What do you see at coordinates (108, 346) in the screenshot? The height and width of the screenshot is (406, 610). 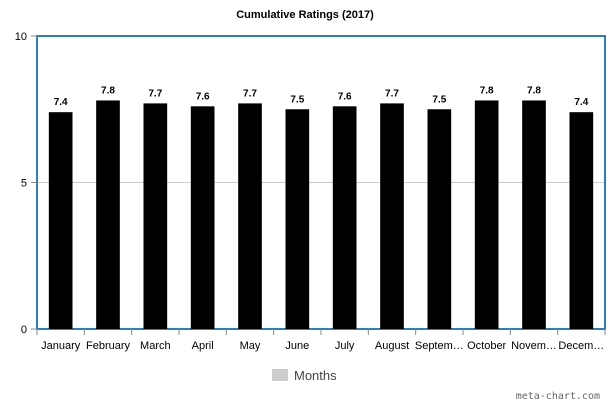 I see `x-tick-label: February` at bounding box center [108, 346].